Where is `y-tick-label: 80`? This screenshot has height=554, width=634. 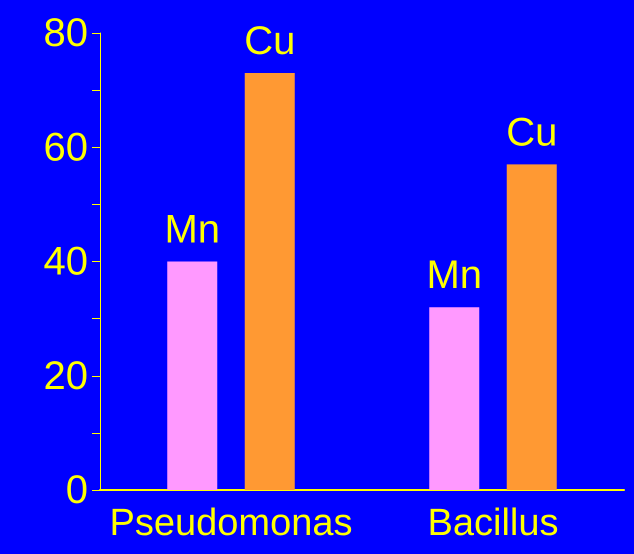
y-tick-label: 80 is located at coordinates (66, 33).